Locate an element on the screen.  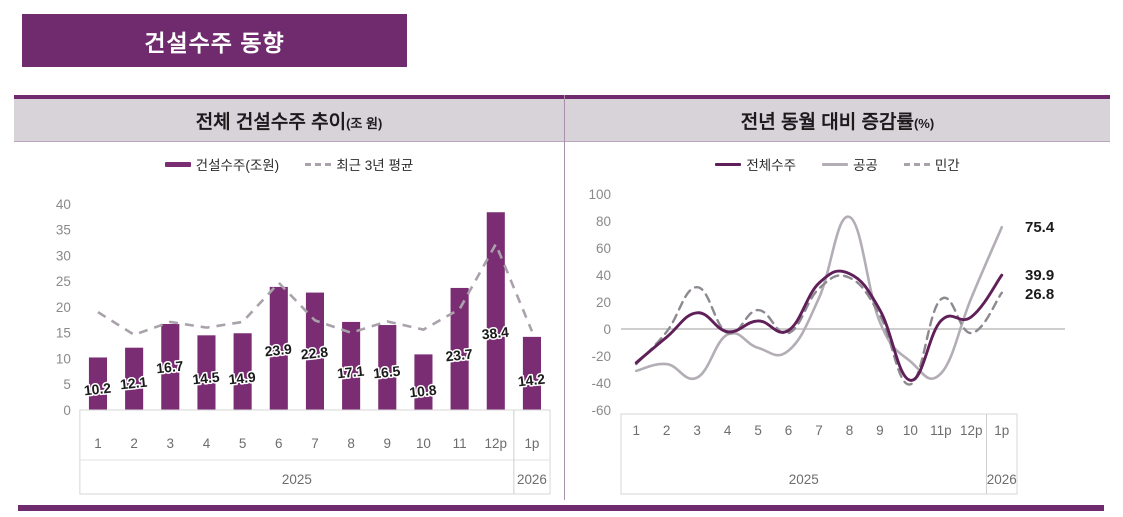
bar-value-label: 10.8 is located at coordinates (423, 391).